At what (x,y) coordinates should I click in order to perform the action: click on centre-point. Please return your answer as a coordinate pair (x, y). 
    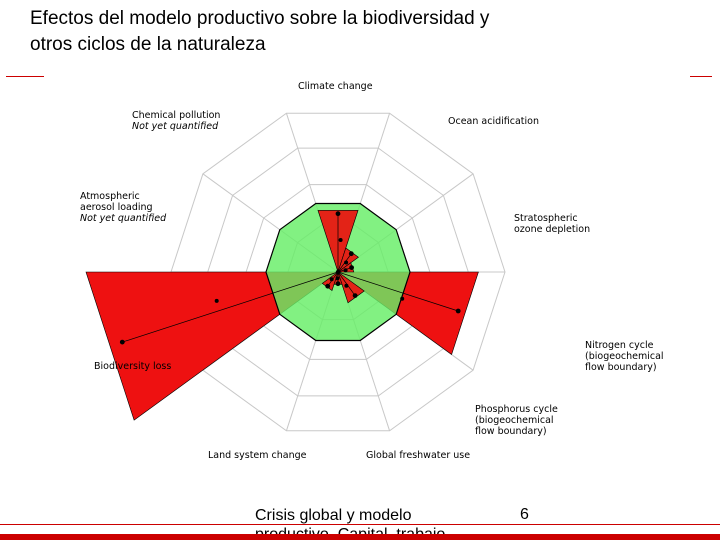
    Looking at the image, I should click on (338, 272).